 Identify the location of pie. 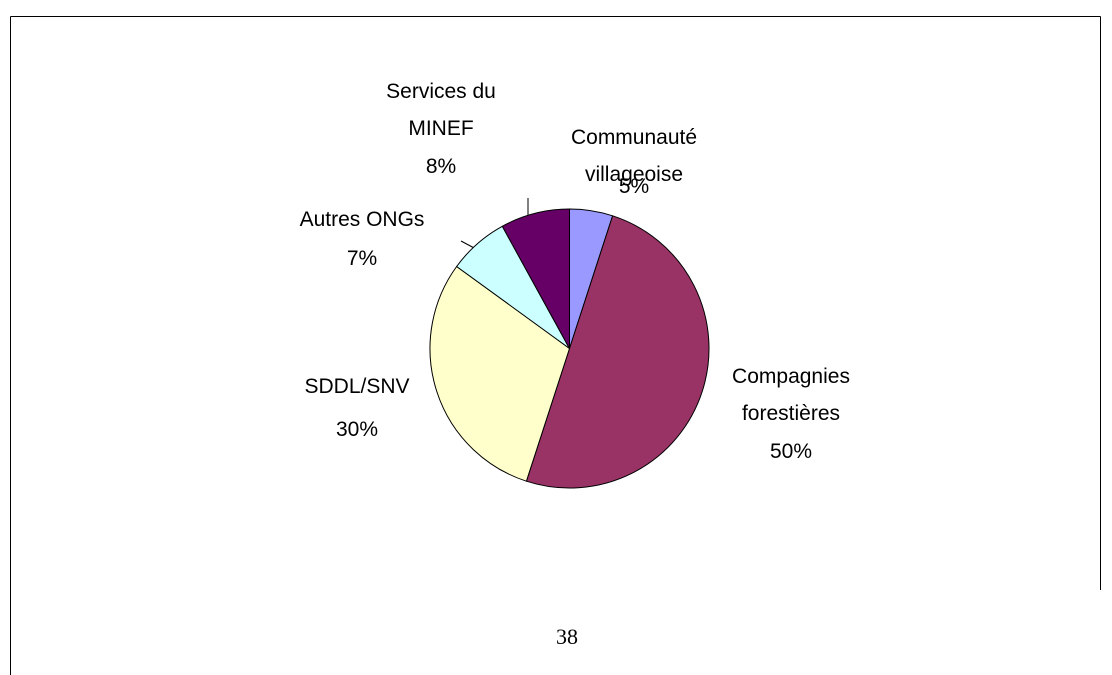
(569, 348).